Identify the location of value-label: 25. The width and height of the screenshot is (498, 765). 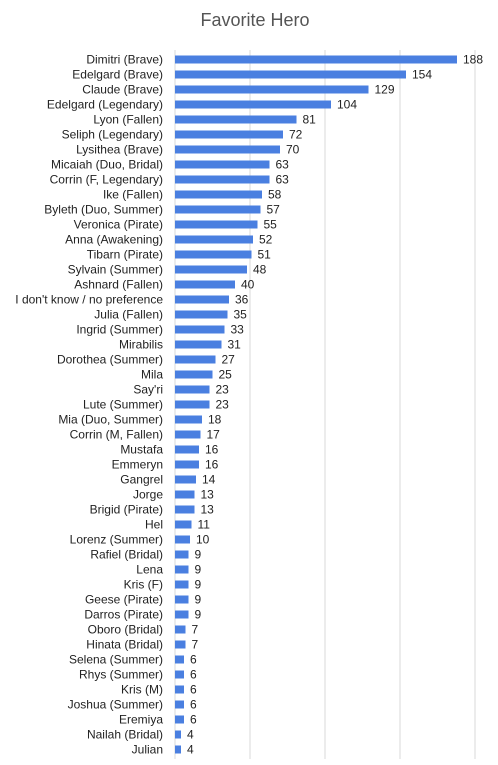
(226, 375).